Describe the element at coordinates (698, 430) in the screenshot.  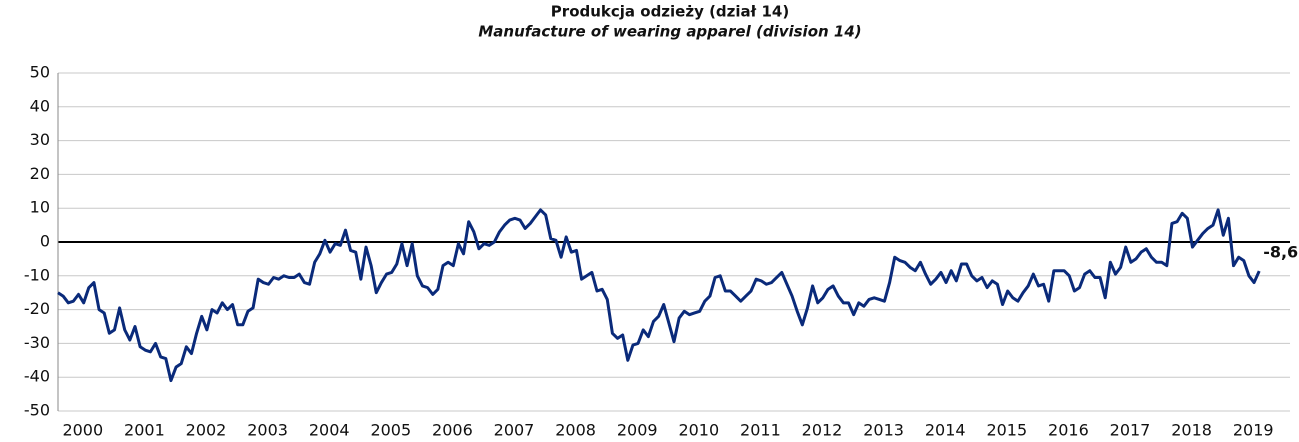
I see `x-tick-label: 2010` at that location.